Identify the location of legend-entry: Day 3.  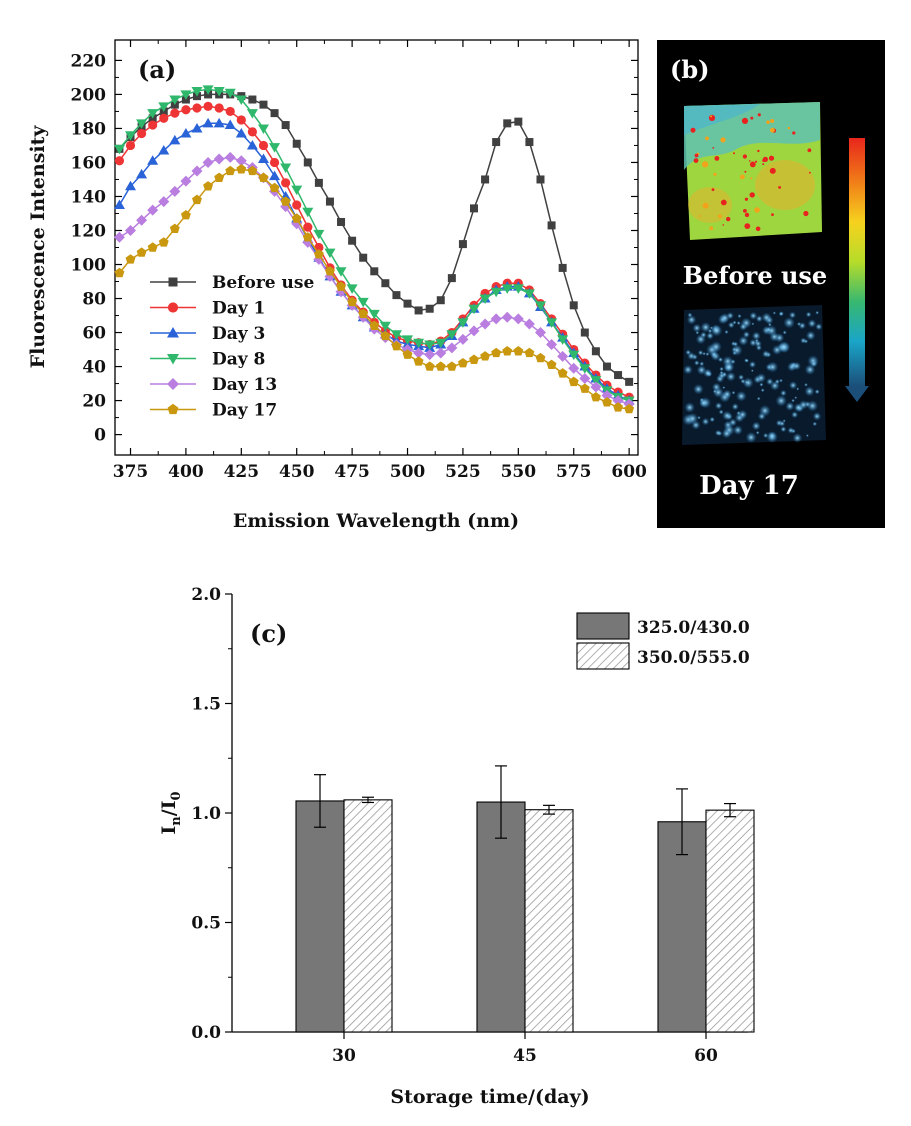
(207, 334).